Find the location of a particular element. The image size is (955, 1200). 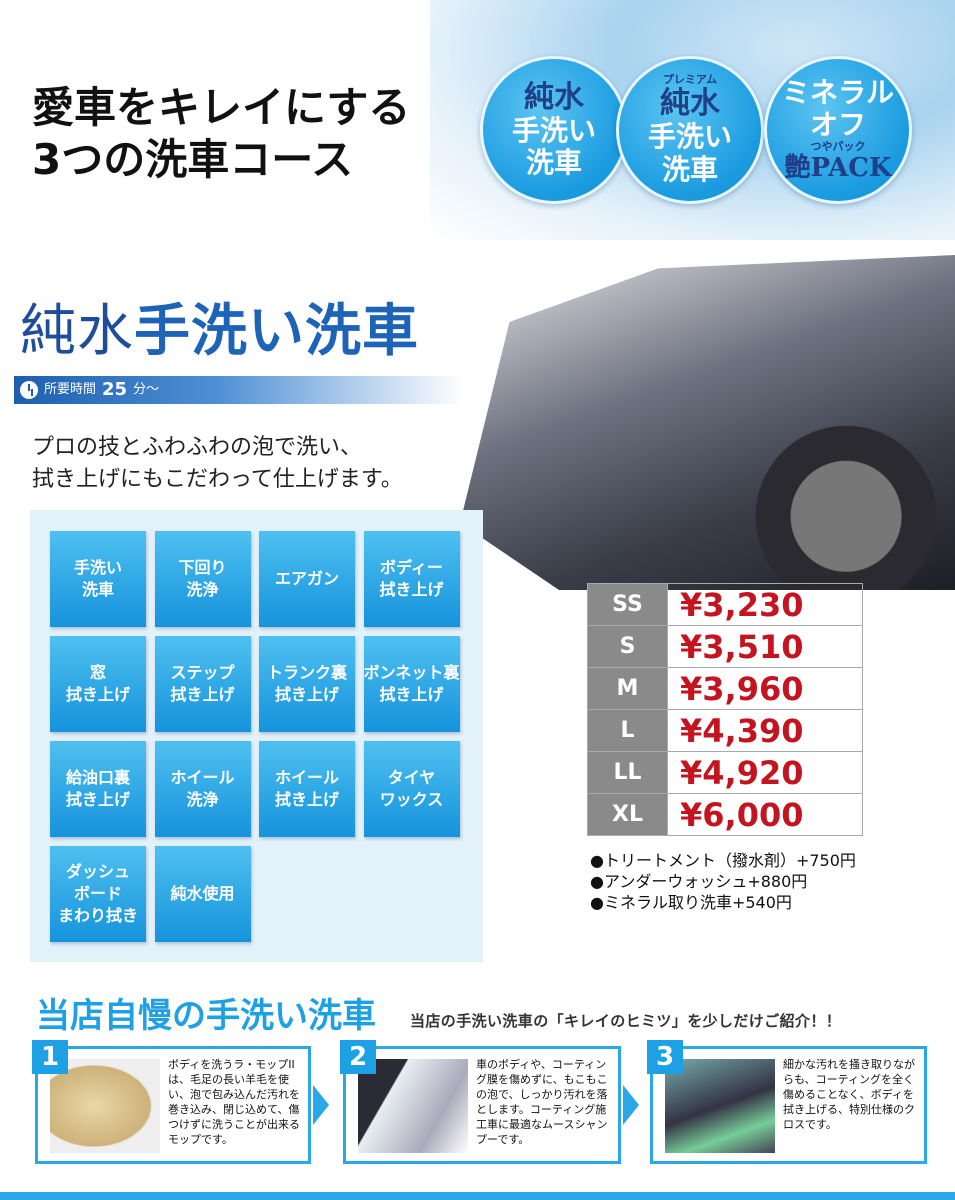

service-label: ダッシュ is located at coordinates (97, 871).